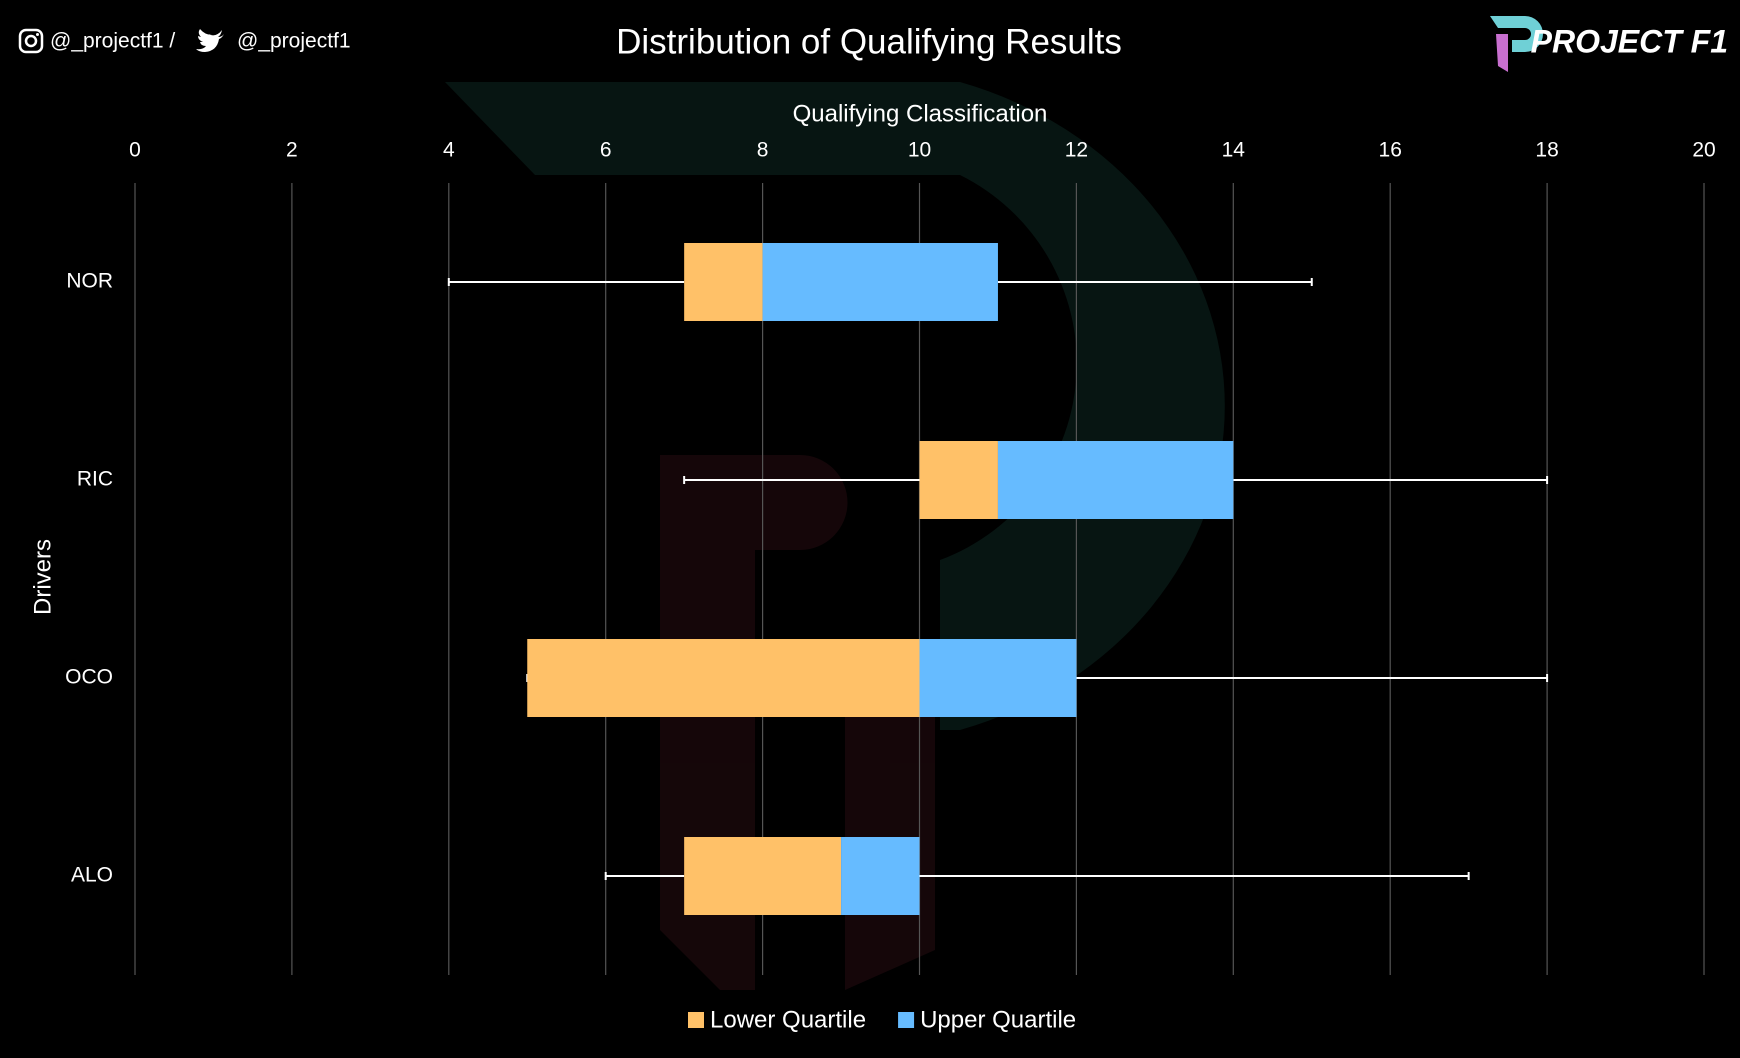 This screenshot has height=1058, width=1740. I want to click on y-tick-label: OCO, so click(89, 677).